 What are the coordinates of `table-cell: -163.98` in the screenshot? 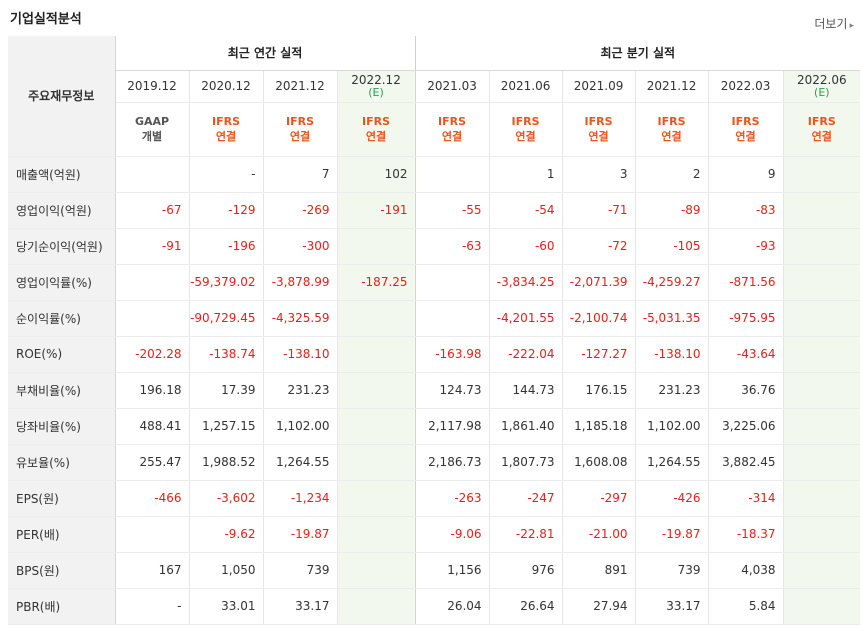 It's located at (452, 354).